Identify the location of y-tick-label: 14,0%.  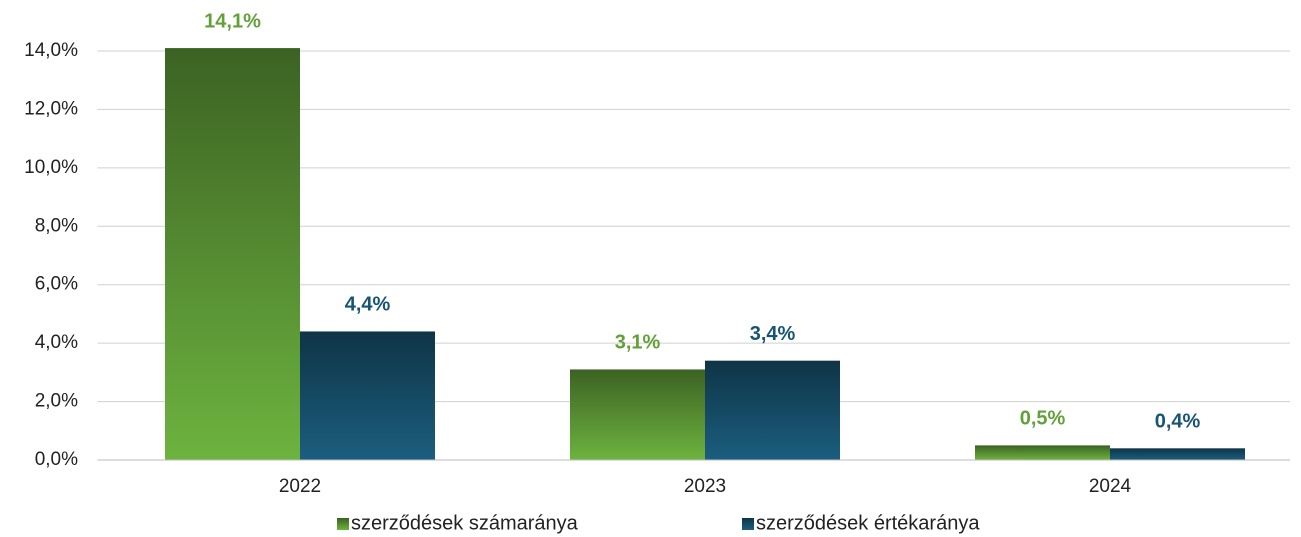
(51, 50).